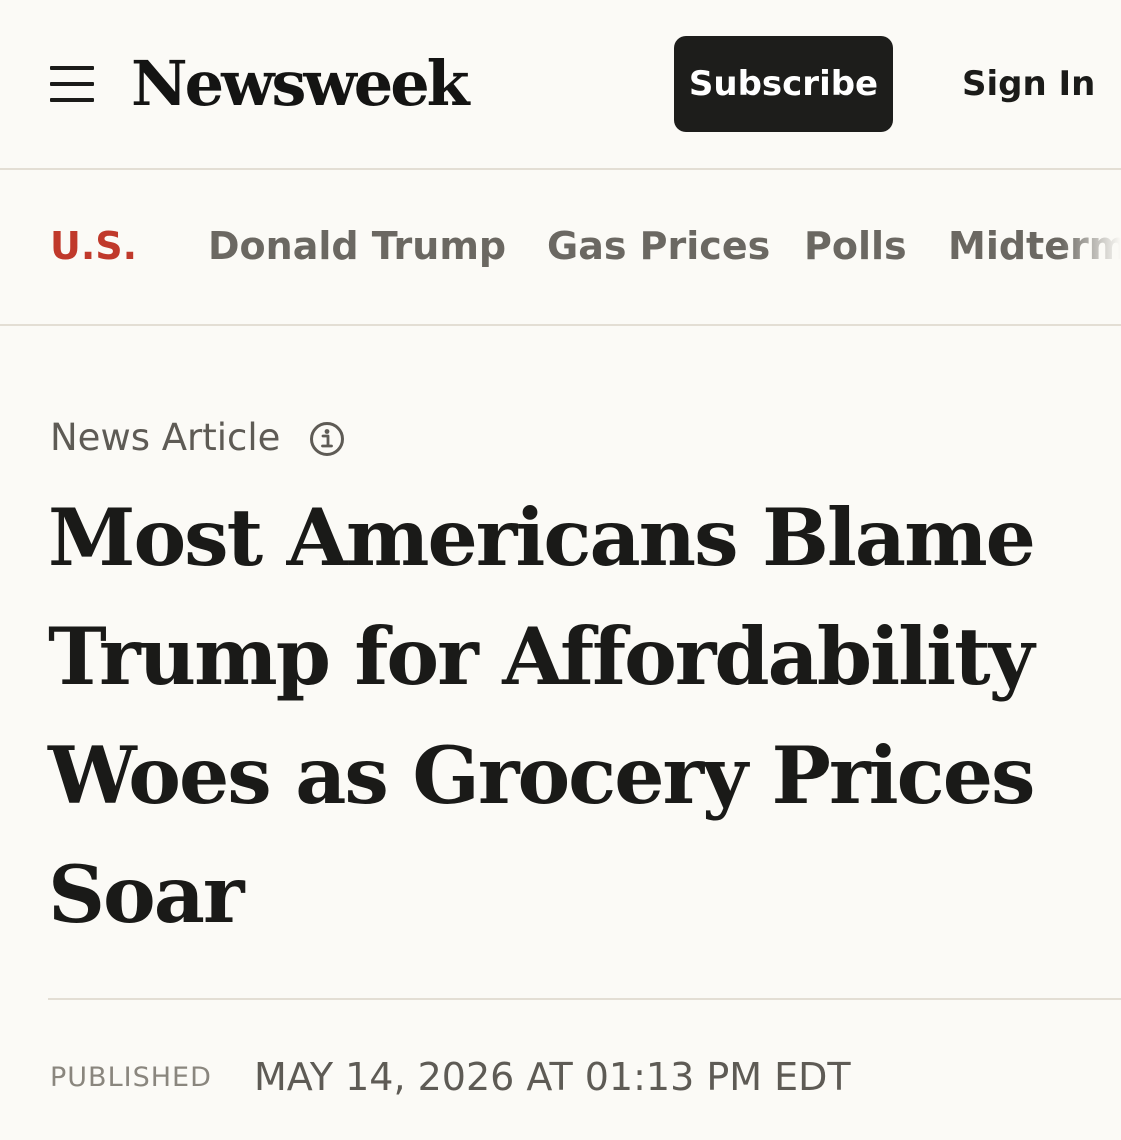 The image size is (1121, 1140). Describe the element at coordinates (300, 83) in the screenshot. I see `site-logo: Newsweek` at that location.